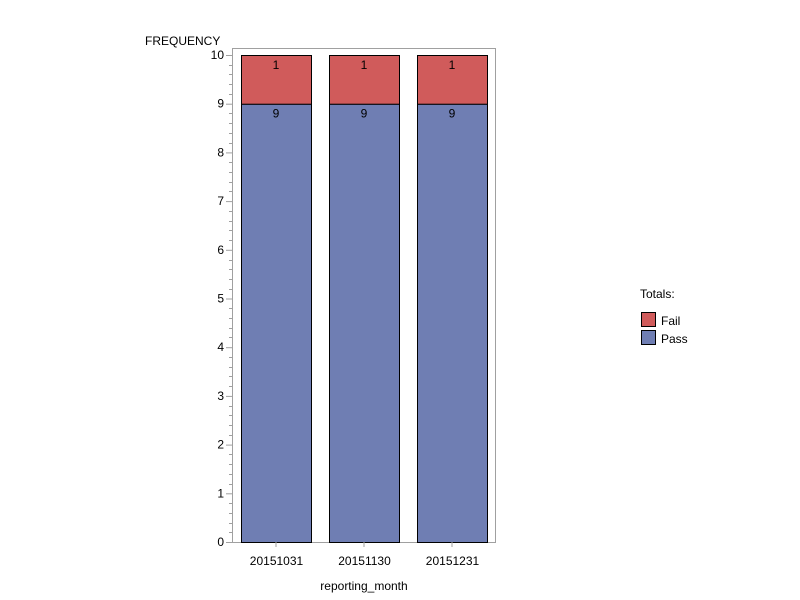 This screenshot has width=800, height=600. What do you see at coordinates (220, 542) in the screenshot?
I see `y-tick-label: 0` at bounding box center [220, 542].